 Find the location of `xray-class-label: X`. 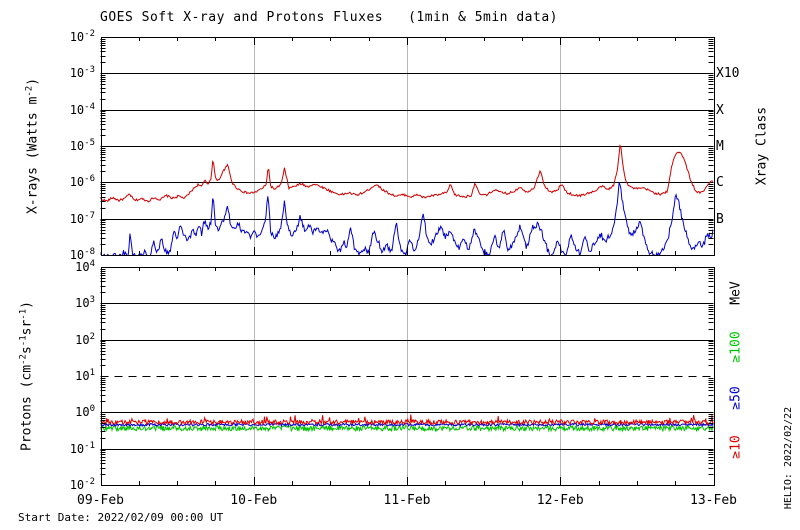

xray-class-label: X is located at coordinates (720, 110).